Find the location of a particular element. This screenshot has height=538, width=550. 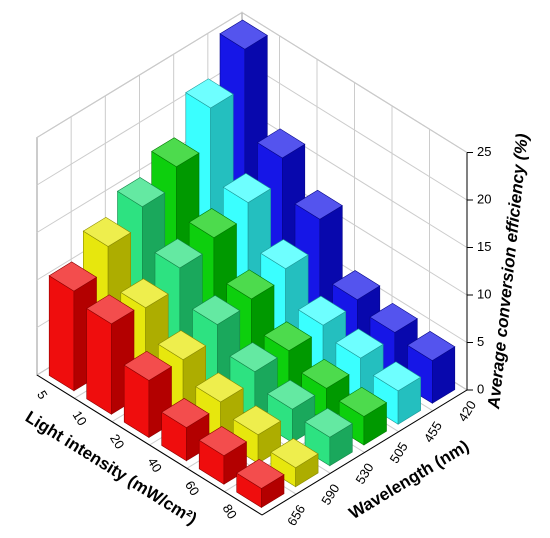

x-tick-label: 80 is located at coordinates (230, 511).